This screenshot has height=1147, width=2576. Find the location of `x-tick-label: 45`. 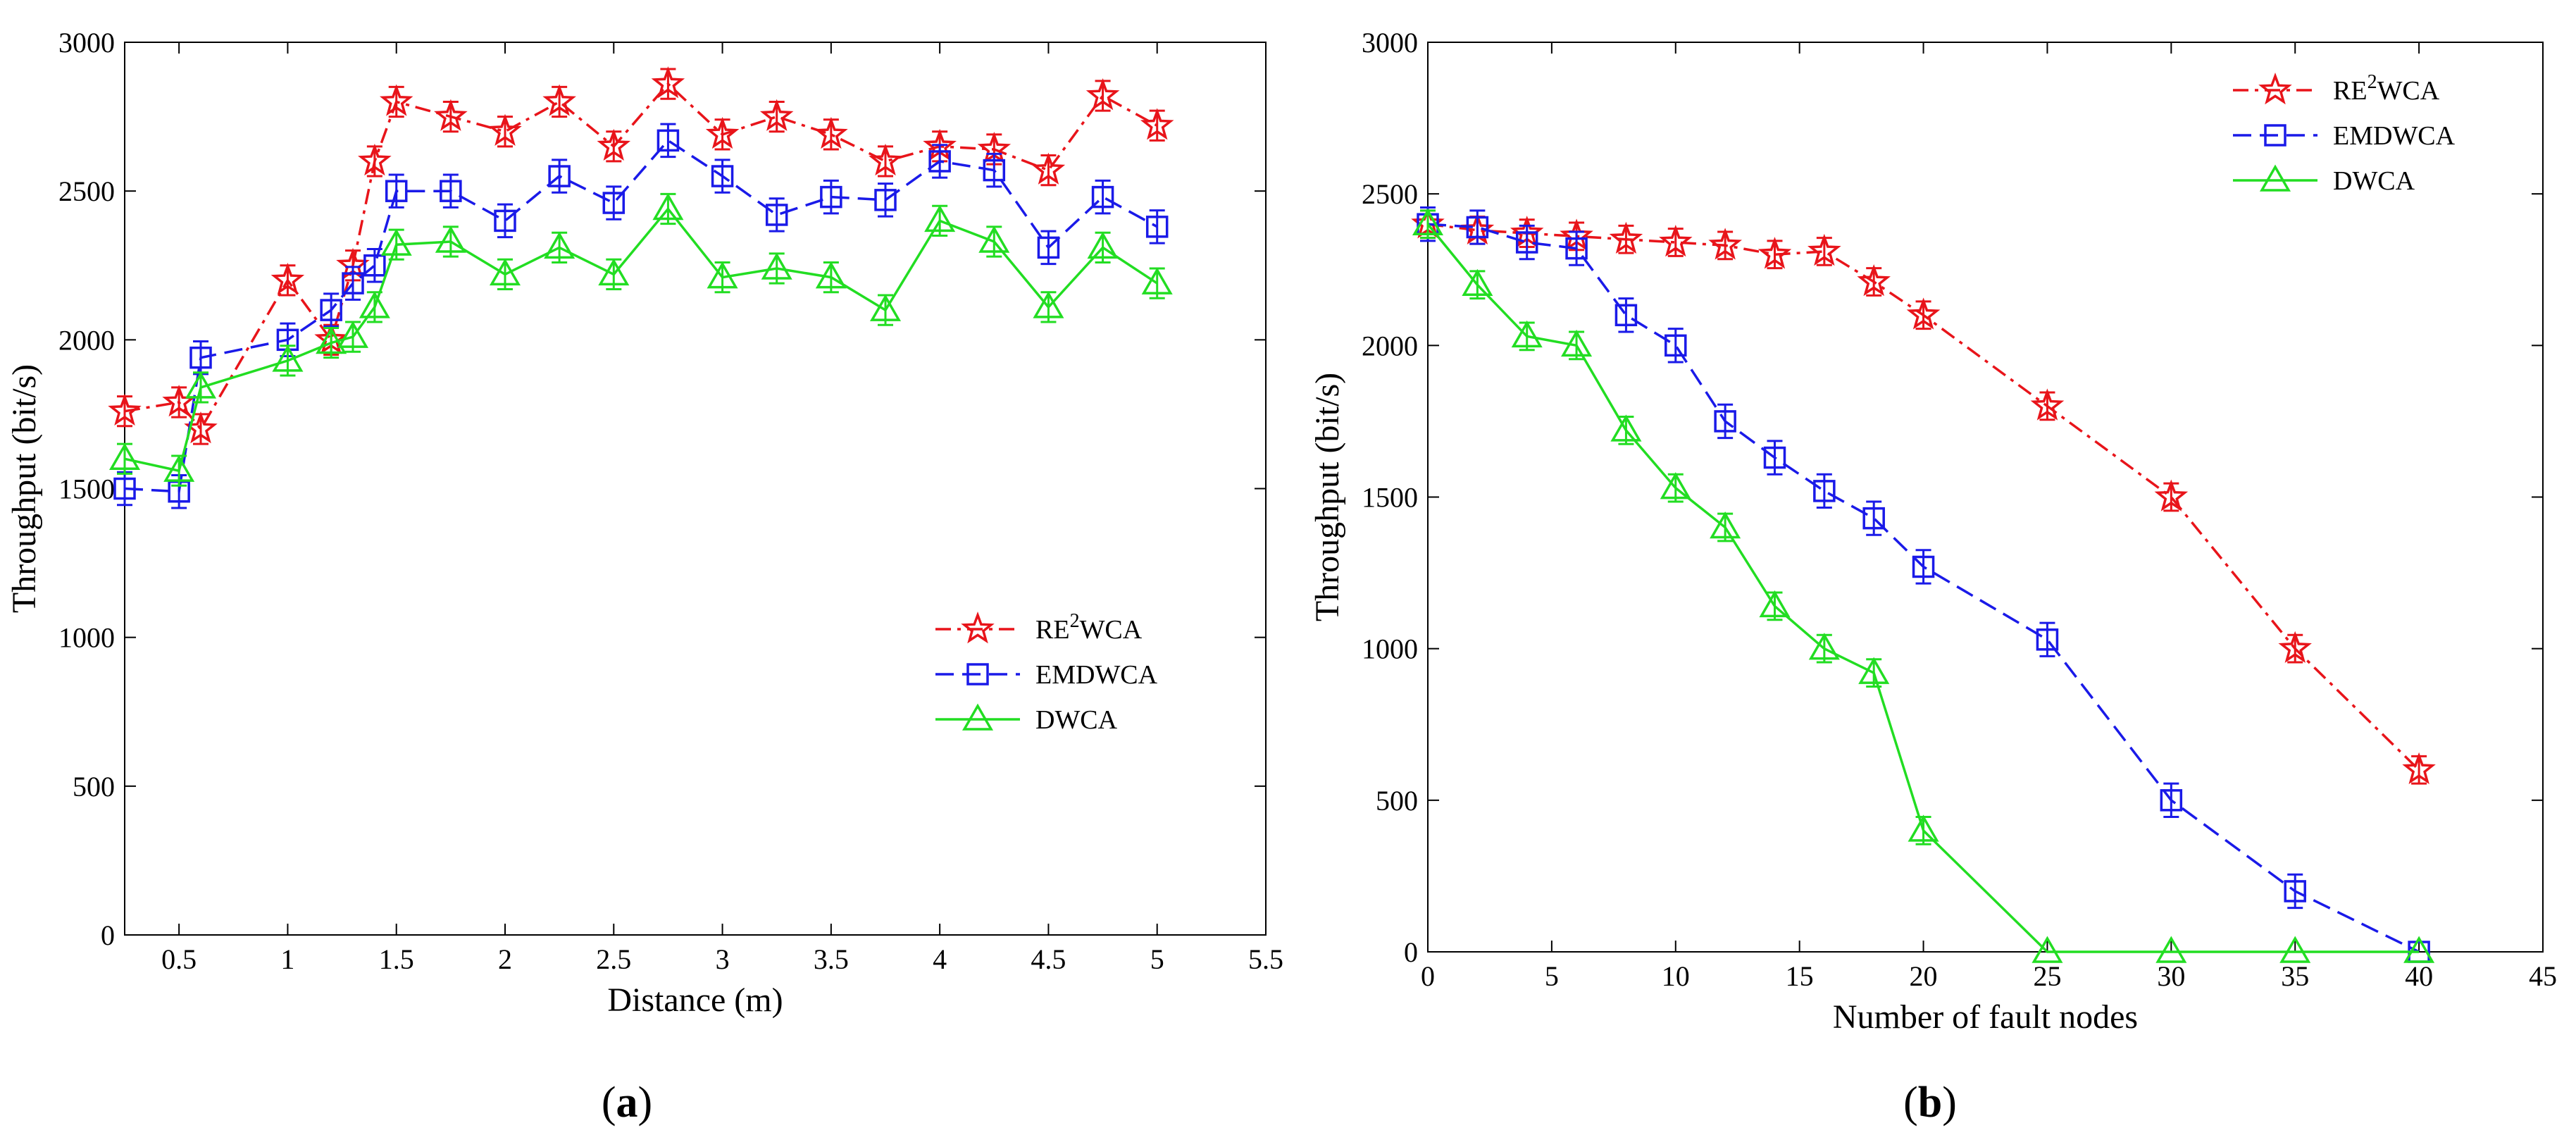

x-tick-label: 45 is located at coordinates (2543, 976).